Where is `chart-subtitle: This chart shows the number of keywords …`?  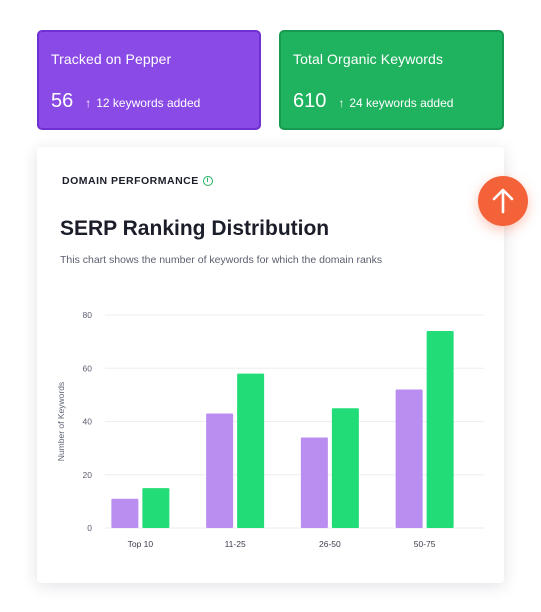 chart-subtitle: This chart shows the number of keywords … is located at coordinates (221, 260).